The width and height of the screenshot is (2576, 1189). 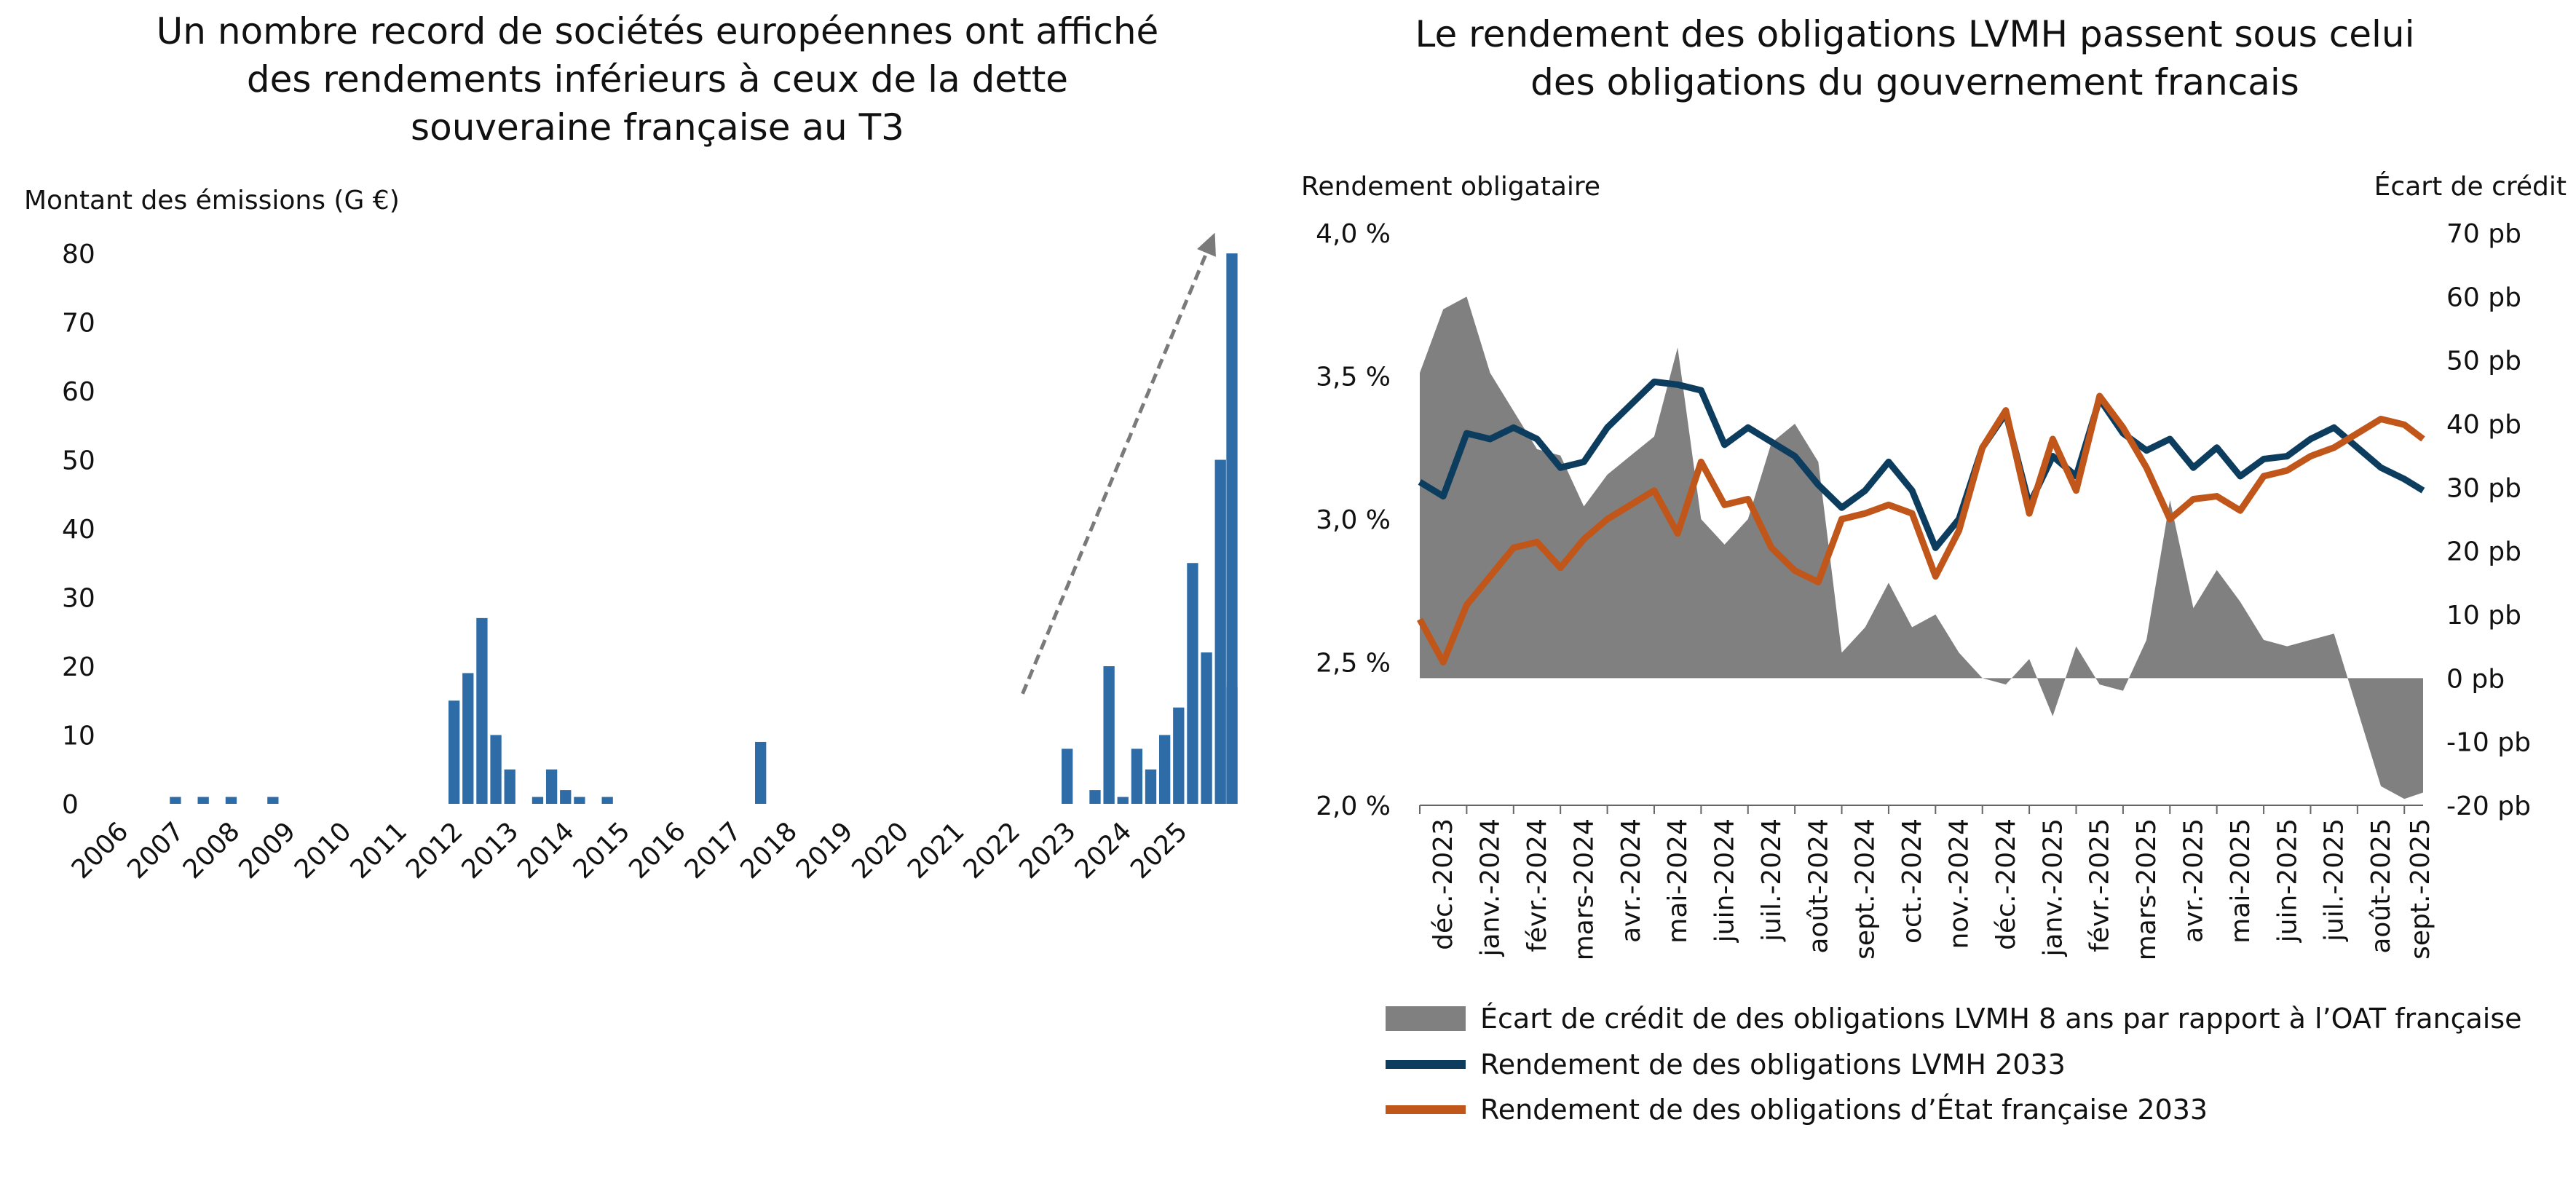 What do you see at coordinates (1960, 883) in the screenshot?
I see `month-label: nov.-2024` at bounding box center [1960, 883].